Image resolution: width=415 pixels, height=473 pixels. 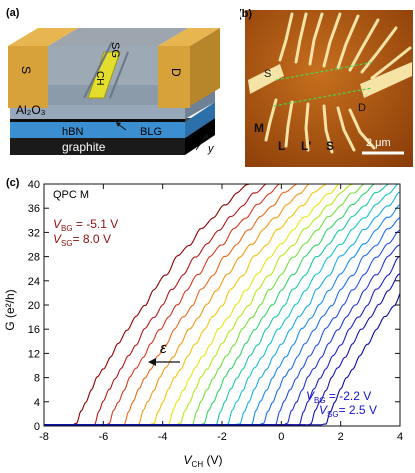 What do you see at coordinates (26, 70) in the screenshot?
I see `source-label: S` at bounding box center [26, 70].